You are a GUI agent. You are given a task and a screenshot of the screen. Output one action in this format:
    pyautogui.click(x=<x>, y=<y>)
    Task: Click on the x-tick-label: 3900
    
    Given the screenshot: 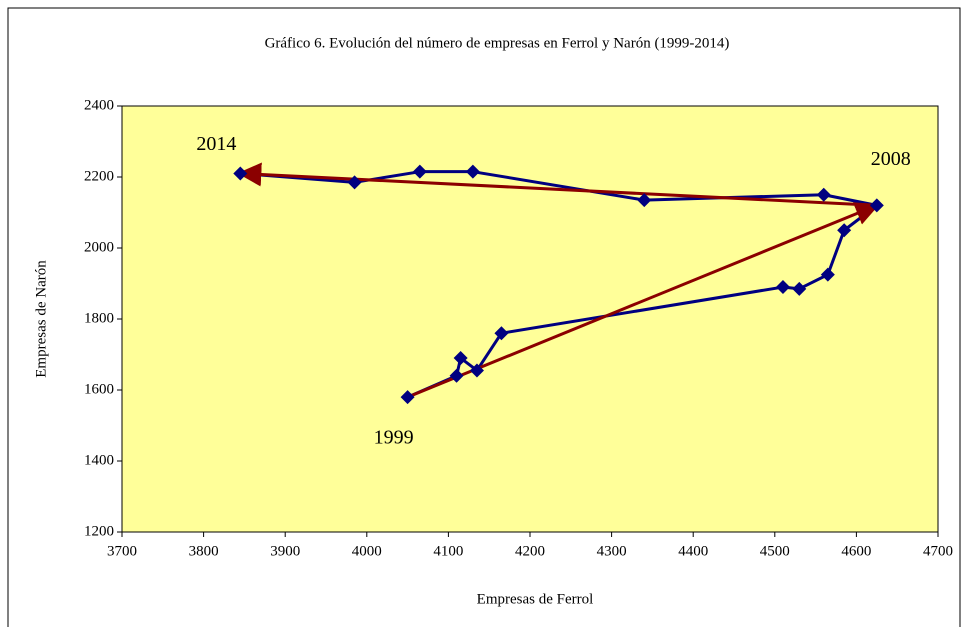 What is the action you would take?
    pyautogui.click(x=285, y=551)
    